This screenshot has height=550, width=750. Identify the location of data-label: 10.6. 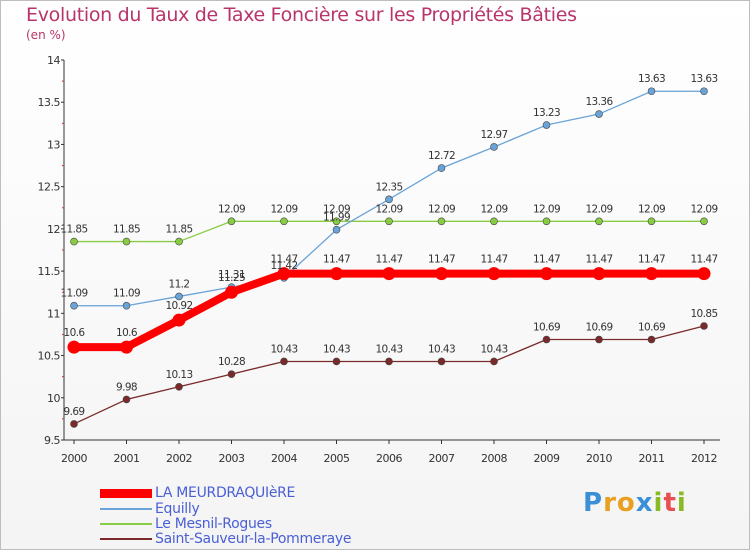
(75, 333).